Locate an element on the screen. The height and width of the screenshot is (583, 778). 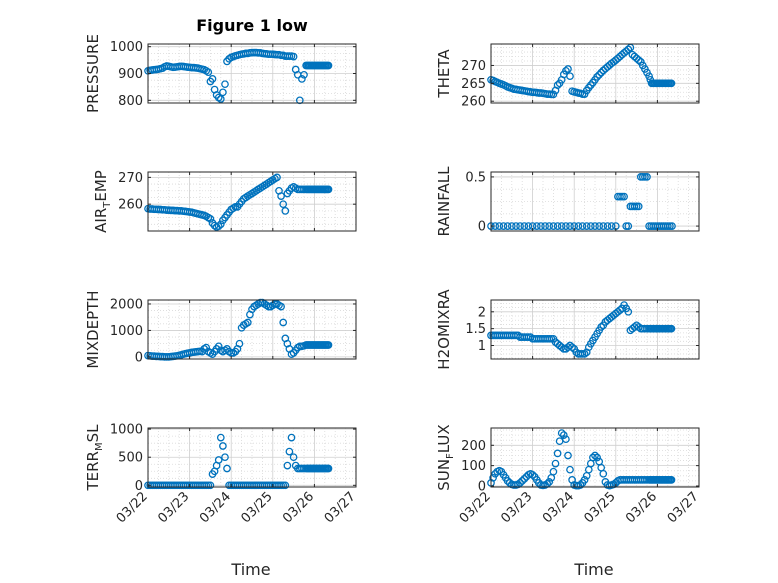
y-tick-label: 500 is located at coordinates (130, 458).